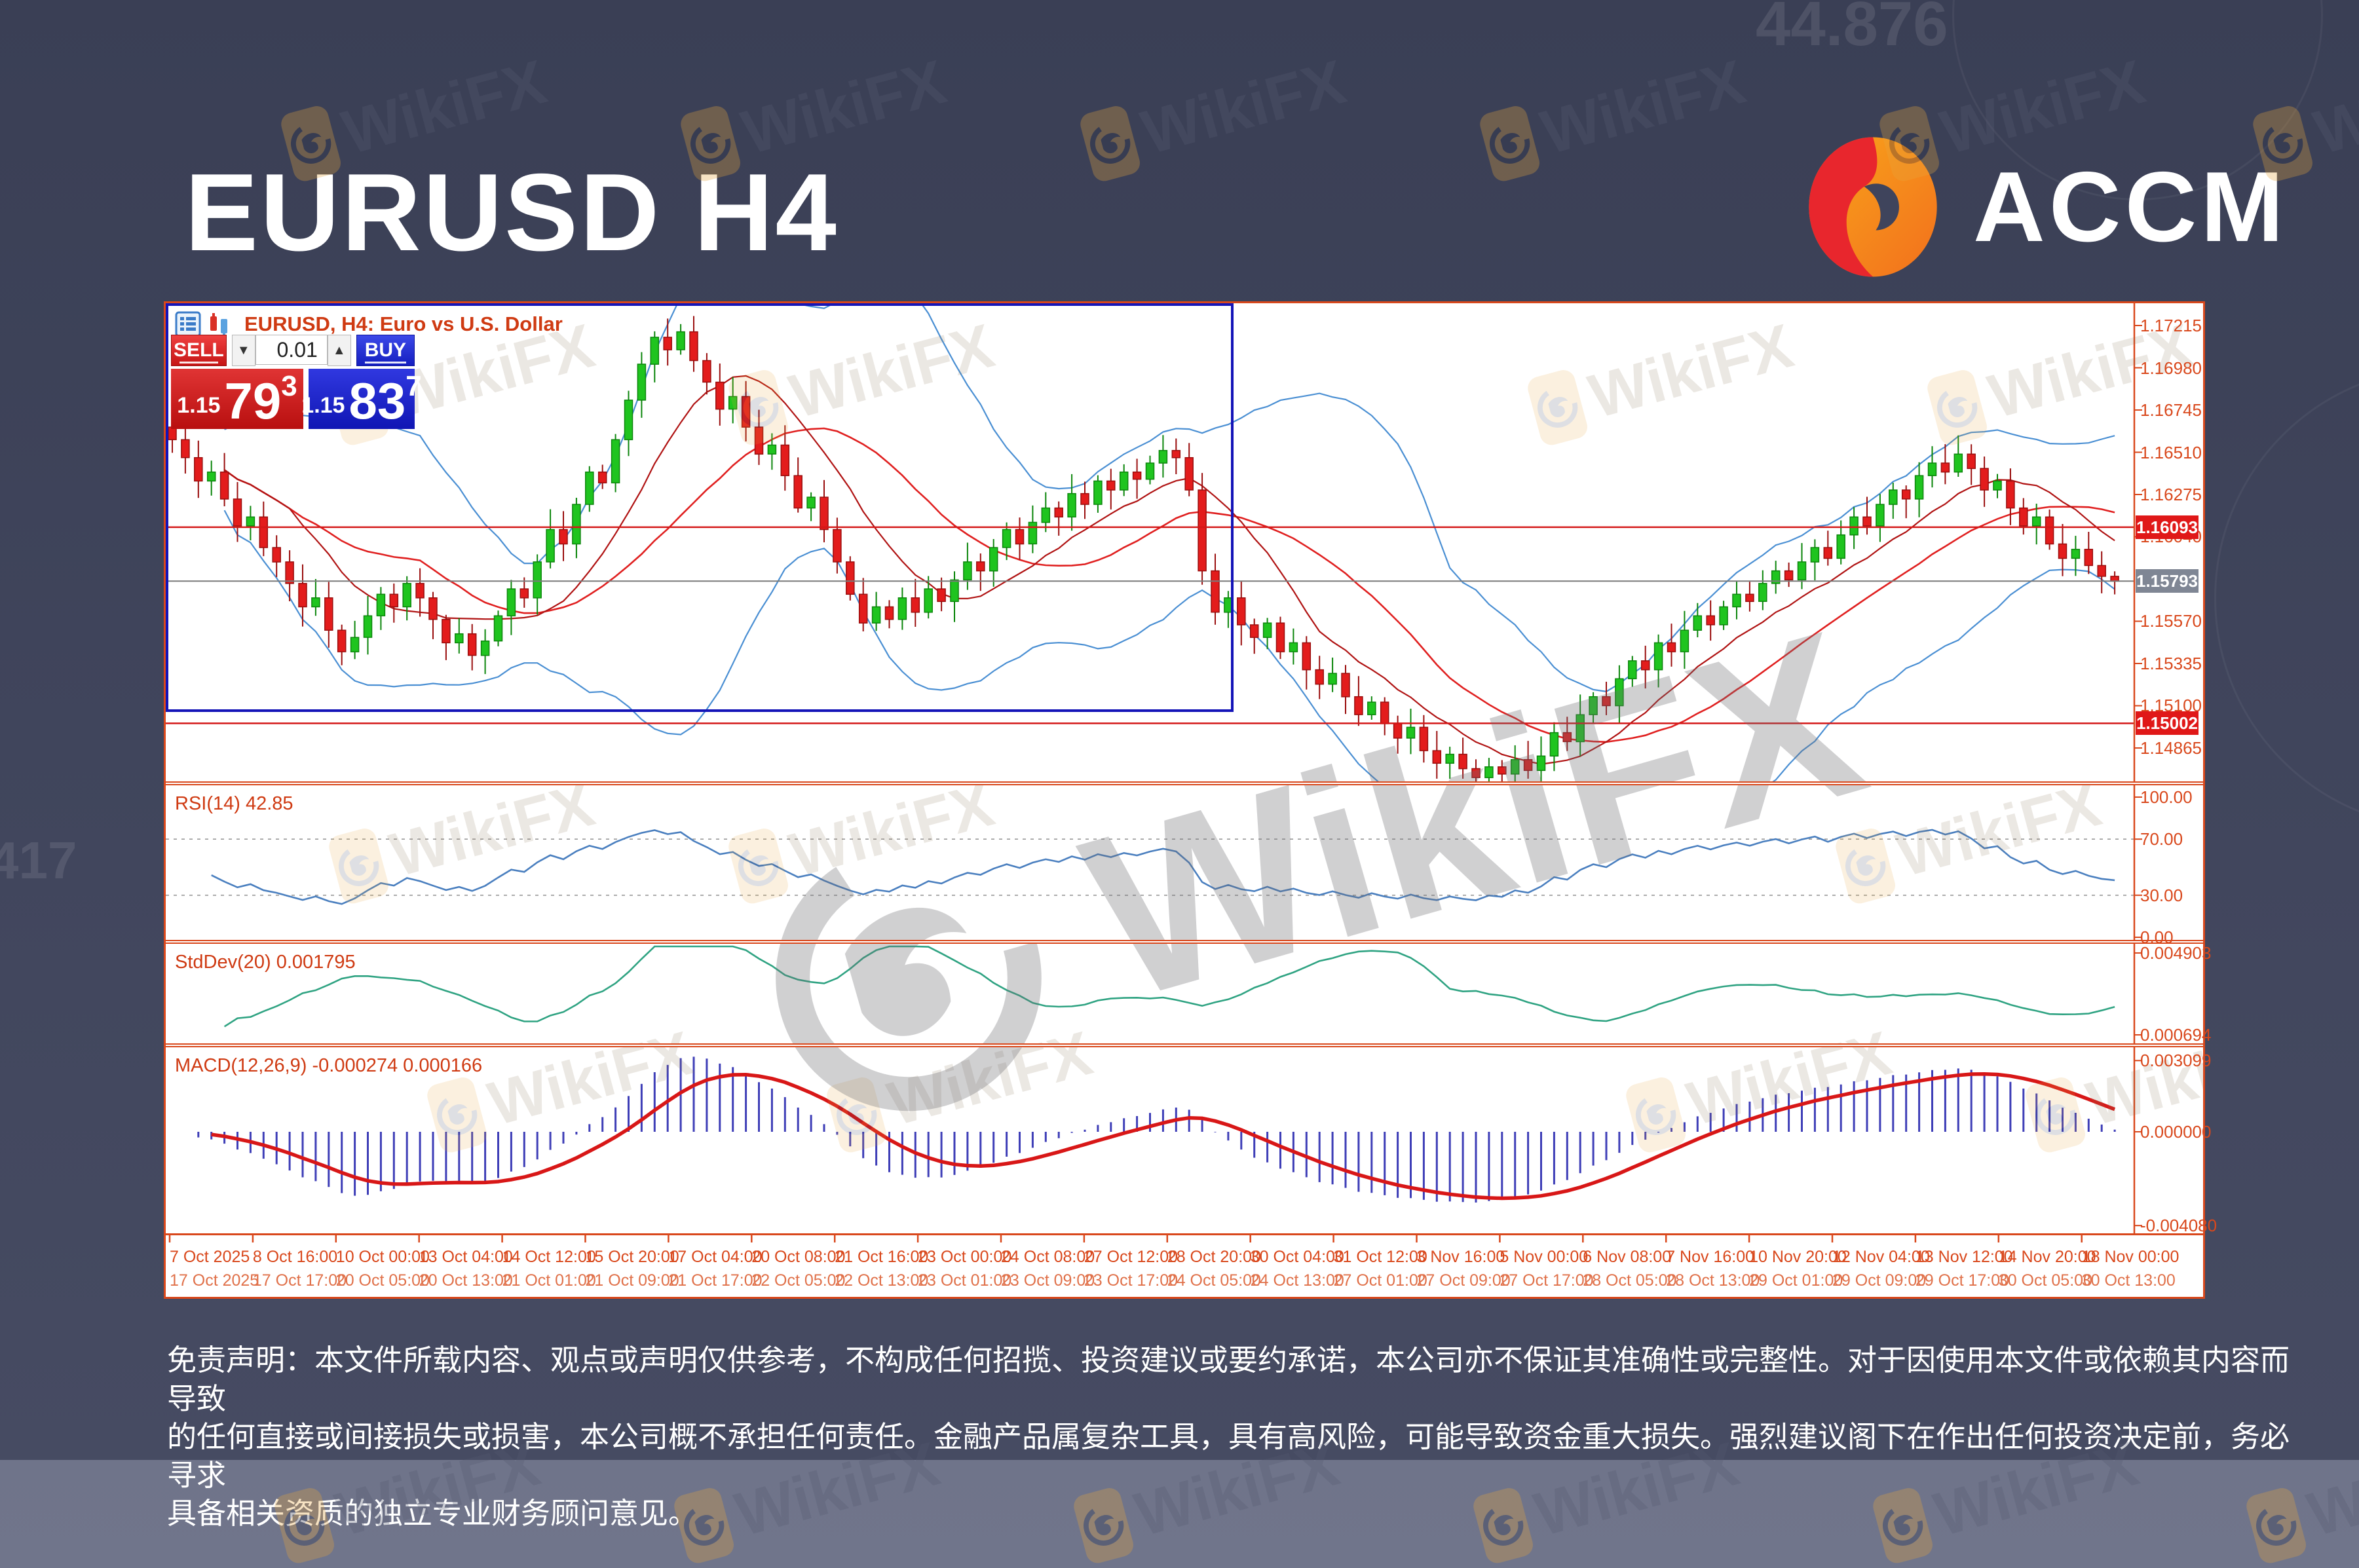  What do you see at coordinates (1628, 1257) in the screenshot?
I see `time-tick-label: 6 Nov 08:00` at bounding box center [1628, 1257].